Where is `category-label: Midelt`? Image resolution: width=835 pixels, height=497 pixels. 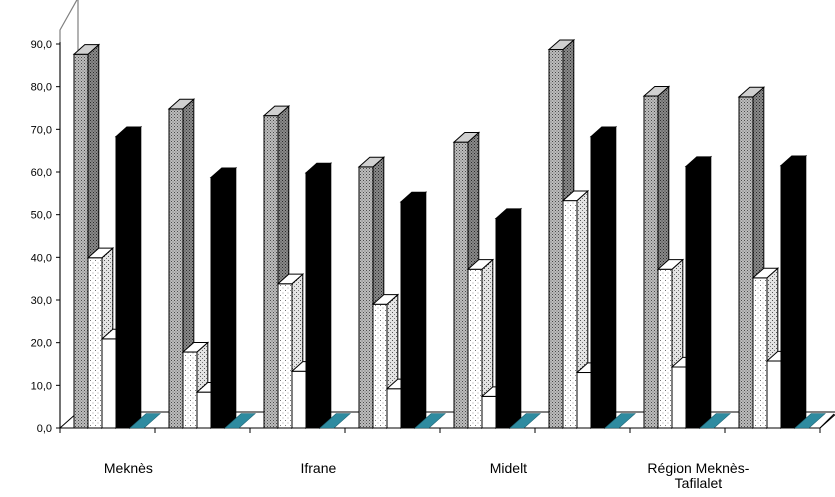
category-label: Midelt is located at coordinates (508, 468).